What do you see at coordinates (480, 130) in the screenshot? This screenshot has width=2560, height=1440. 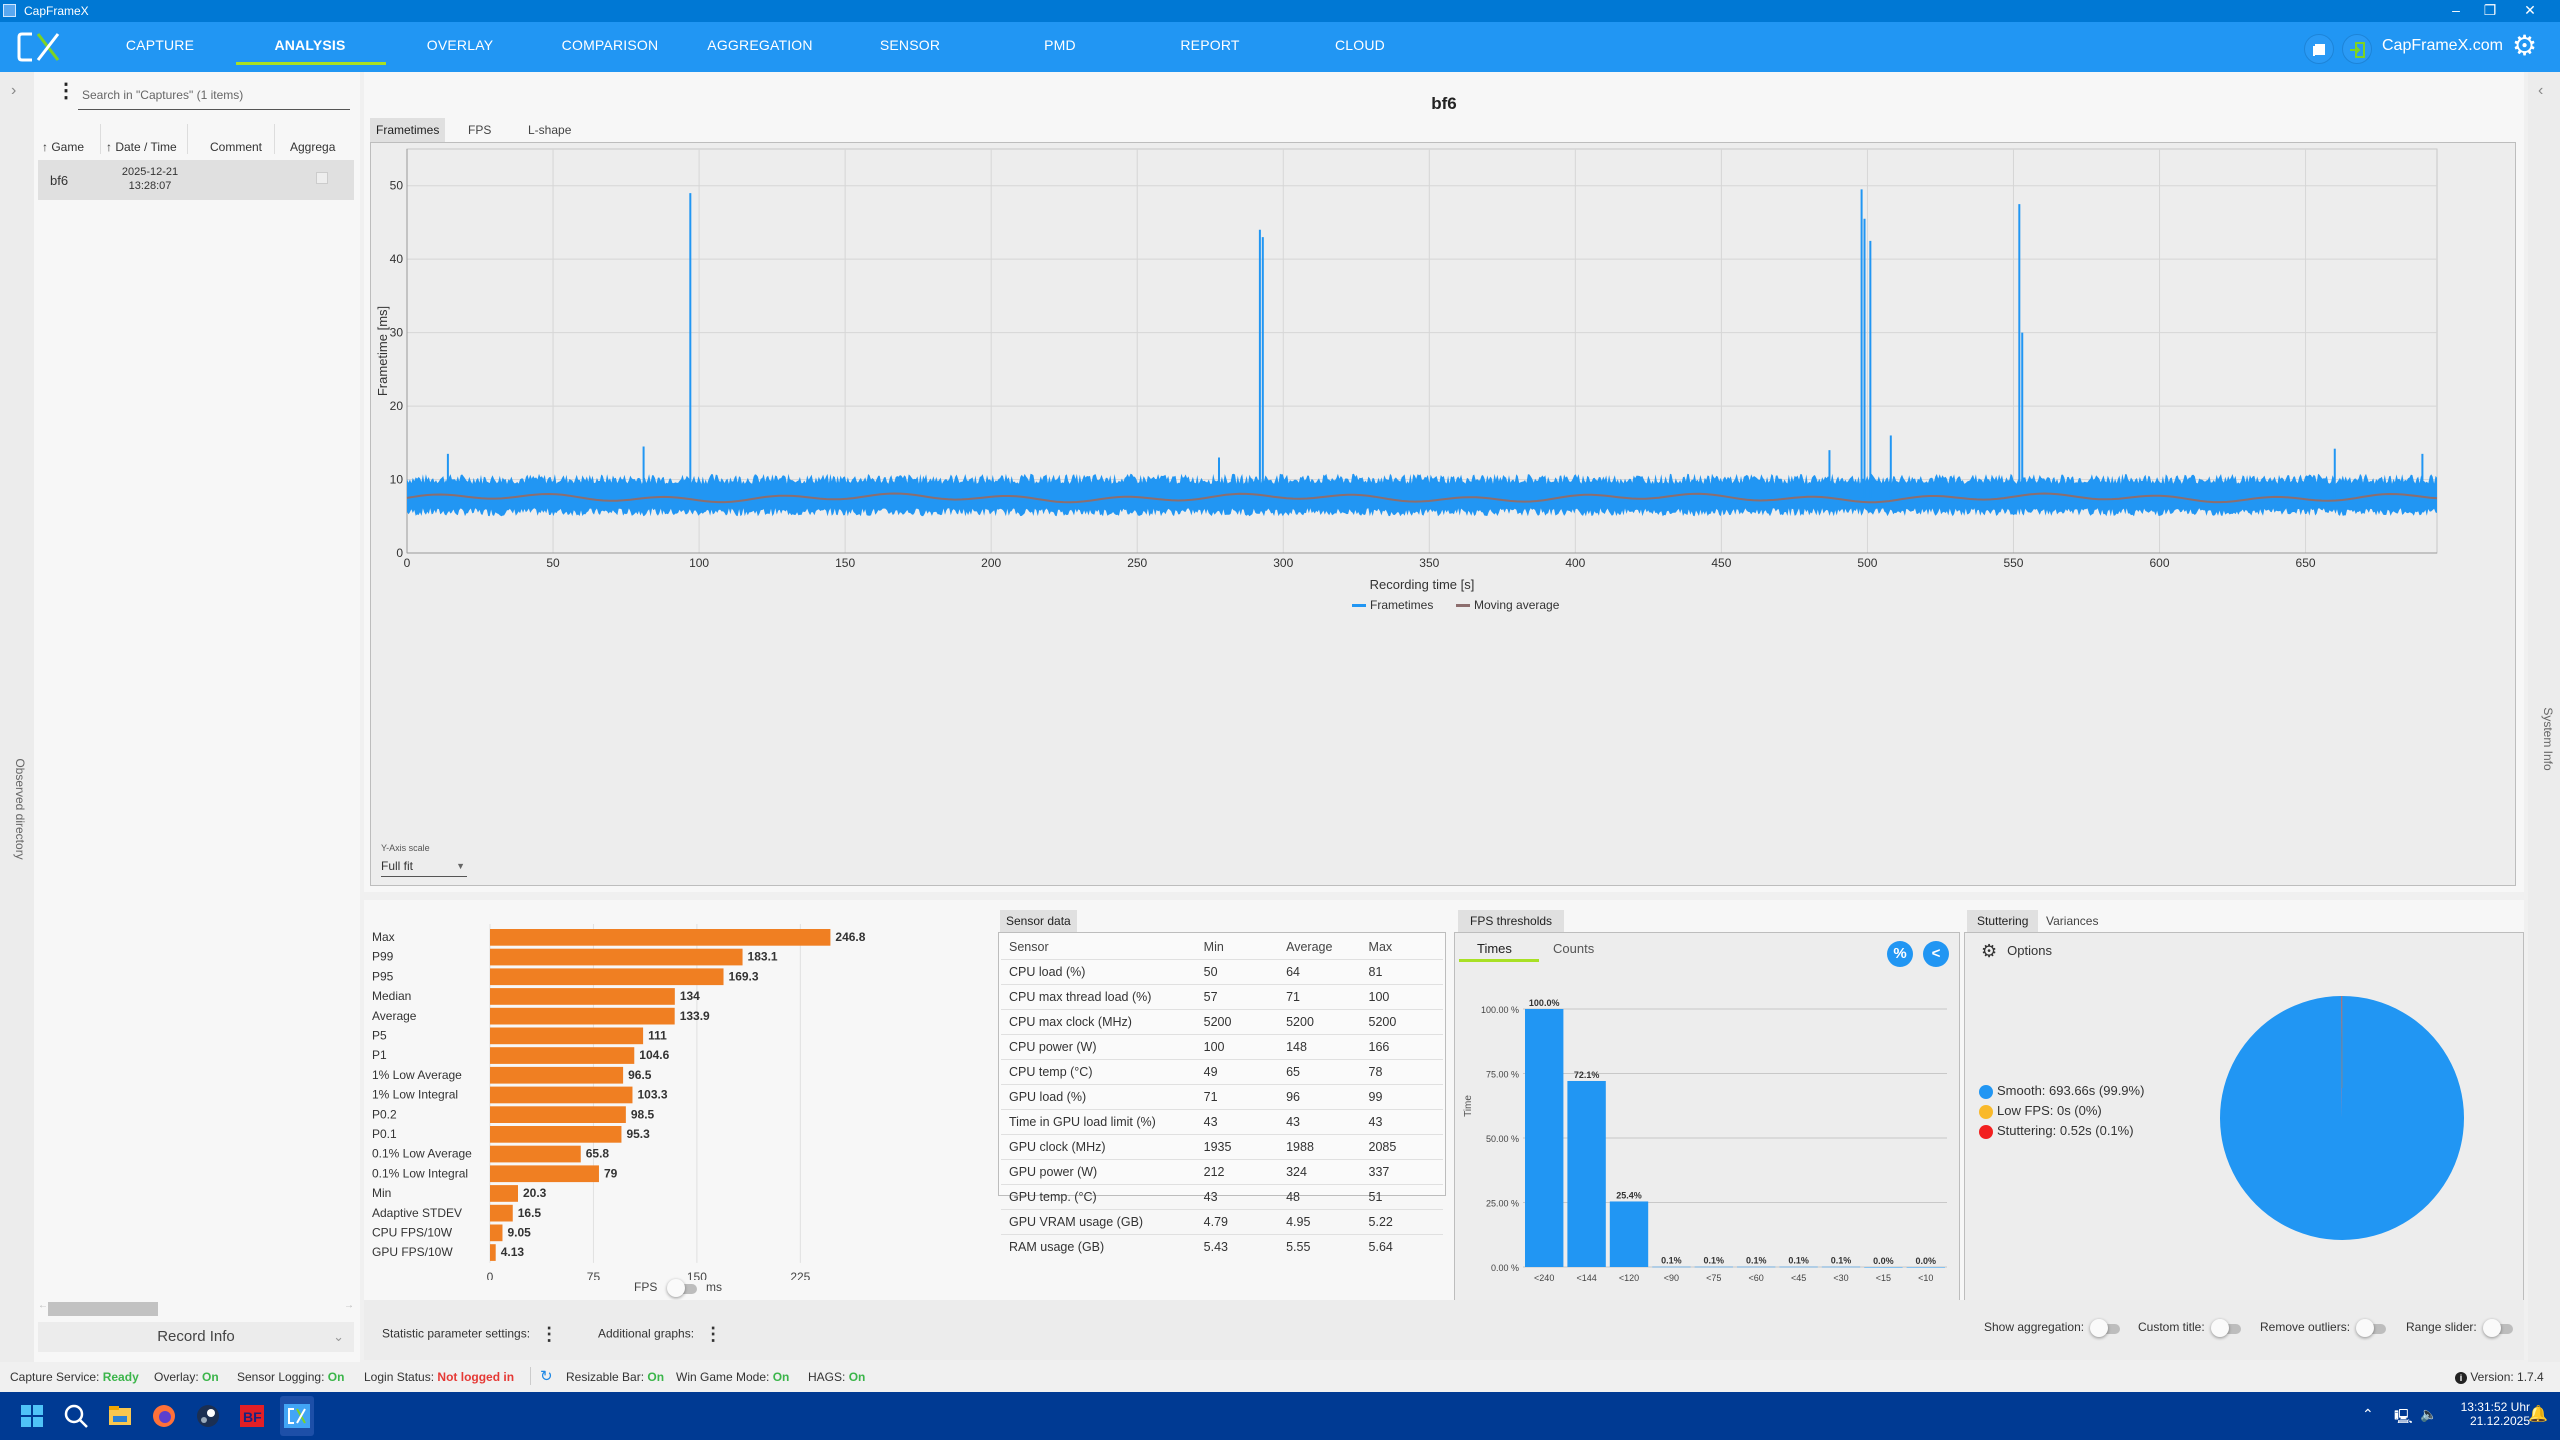 I see `tab-fps: FPS` at bounding box center [480, 130].